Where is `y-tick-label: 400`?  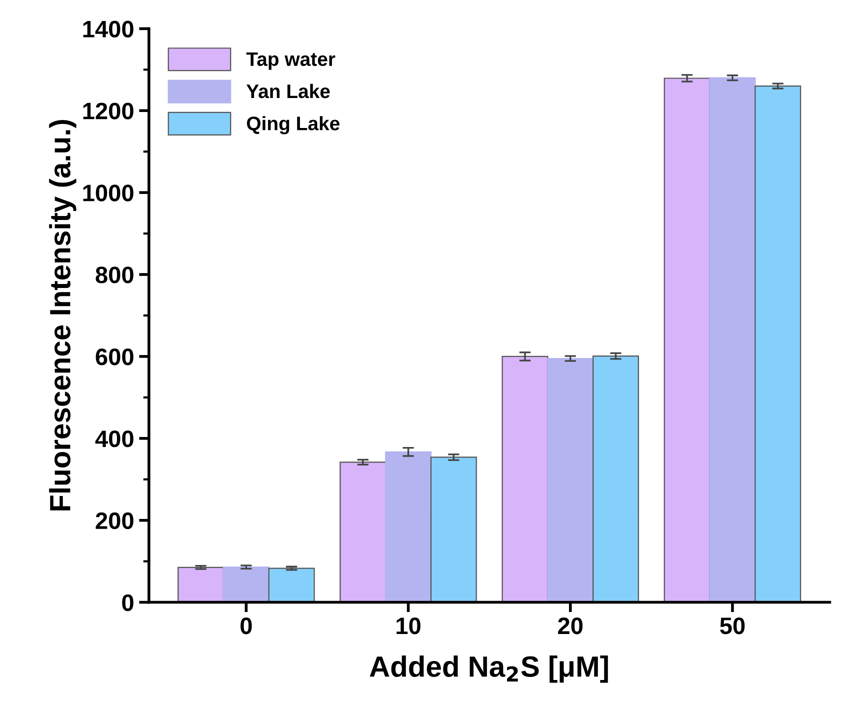
y-tick-label: 400 is located at coordinates (114, 439).